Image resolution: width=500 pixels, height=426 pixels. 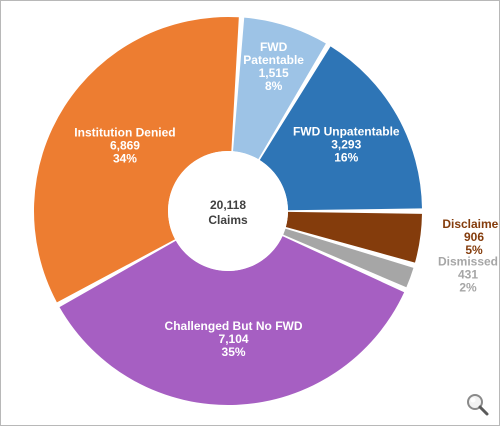 I want to click on label-challenged-but-no-fwd-name: Challenged But No FWD, so click(x=234, y=326).